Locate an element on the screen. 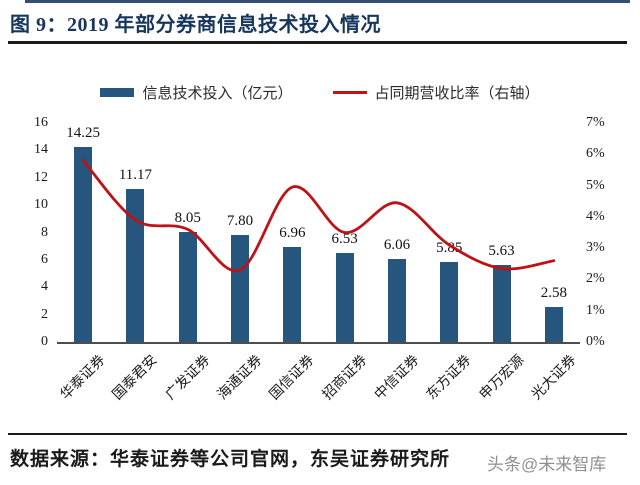 The height and width of the screenshot is (485, 640). bar-国泰君安 is located at coordinates (135, 265).